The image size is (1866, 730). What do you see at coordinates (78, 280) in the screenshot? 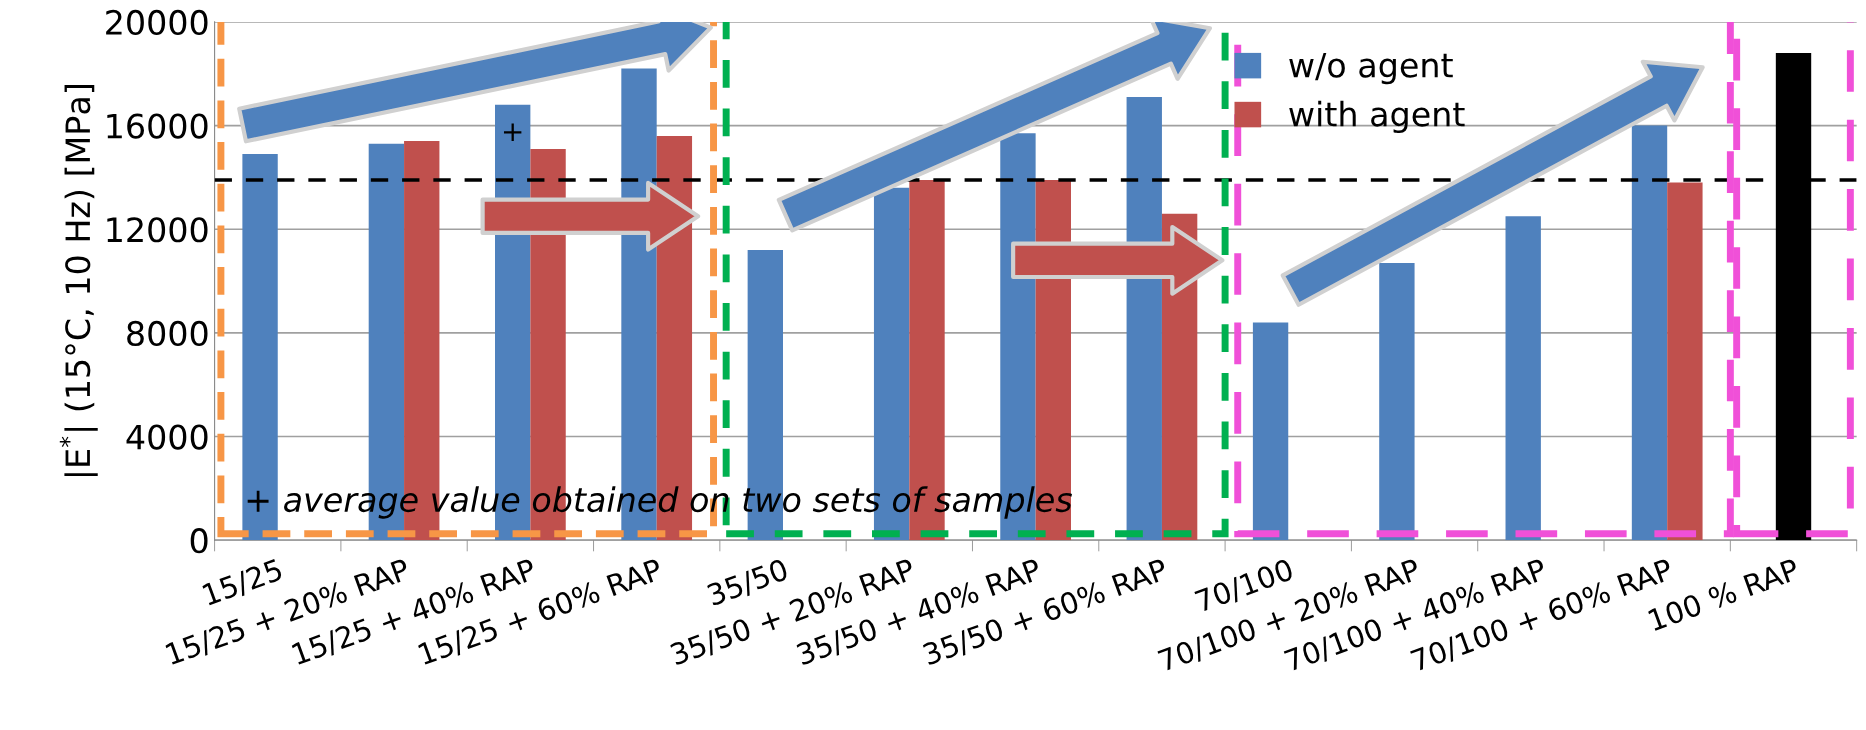
I see `y-axis-title: |E$^{*}$| (15°C, 10 Hz) [MPa]` at bounding box center [78, 280].